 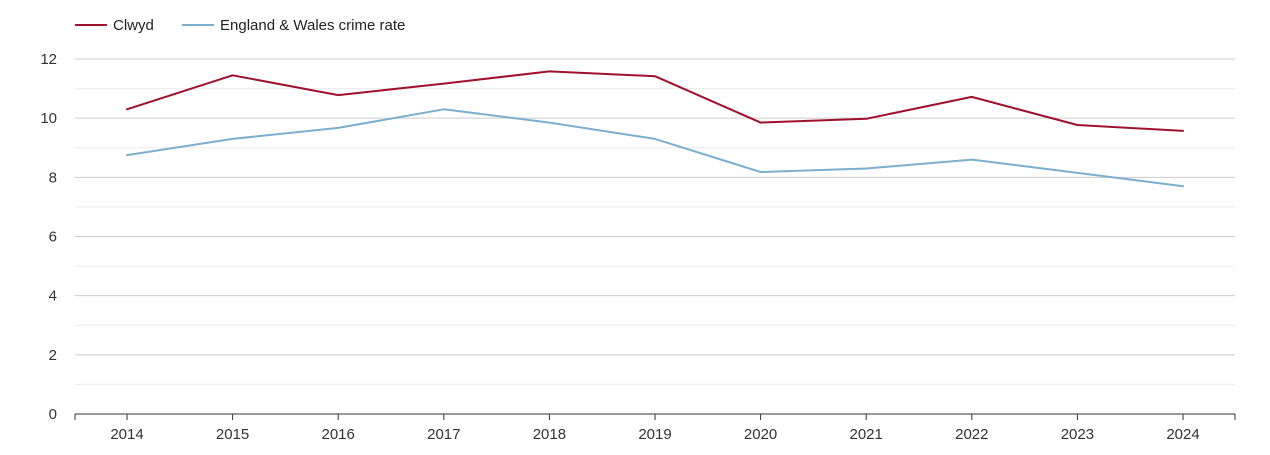 What do you see at coordinates (133, 25) in the screenshot?
I see `legend-label: Clwyd` at bounding box center [133, 25].